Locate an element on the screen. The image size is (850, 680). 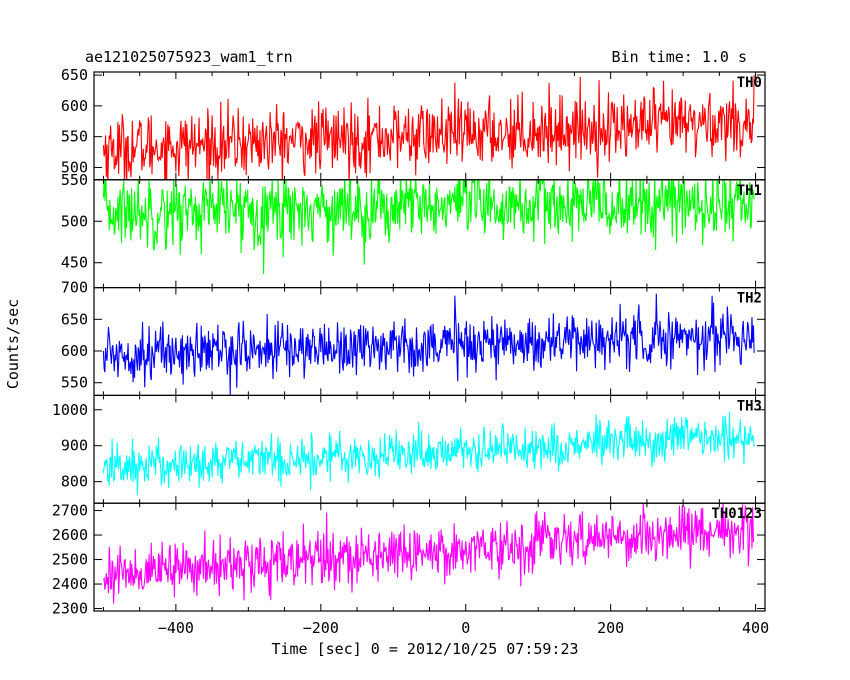
panel-label: TH0 is located at coordinates (749, 83).